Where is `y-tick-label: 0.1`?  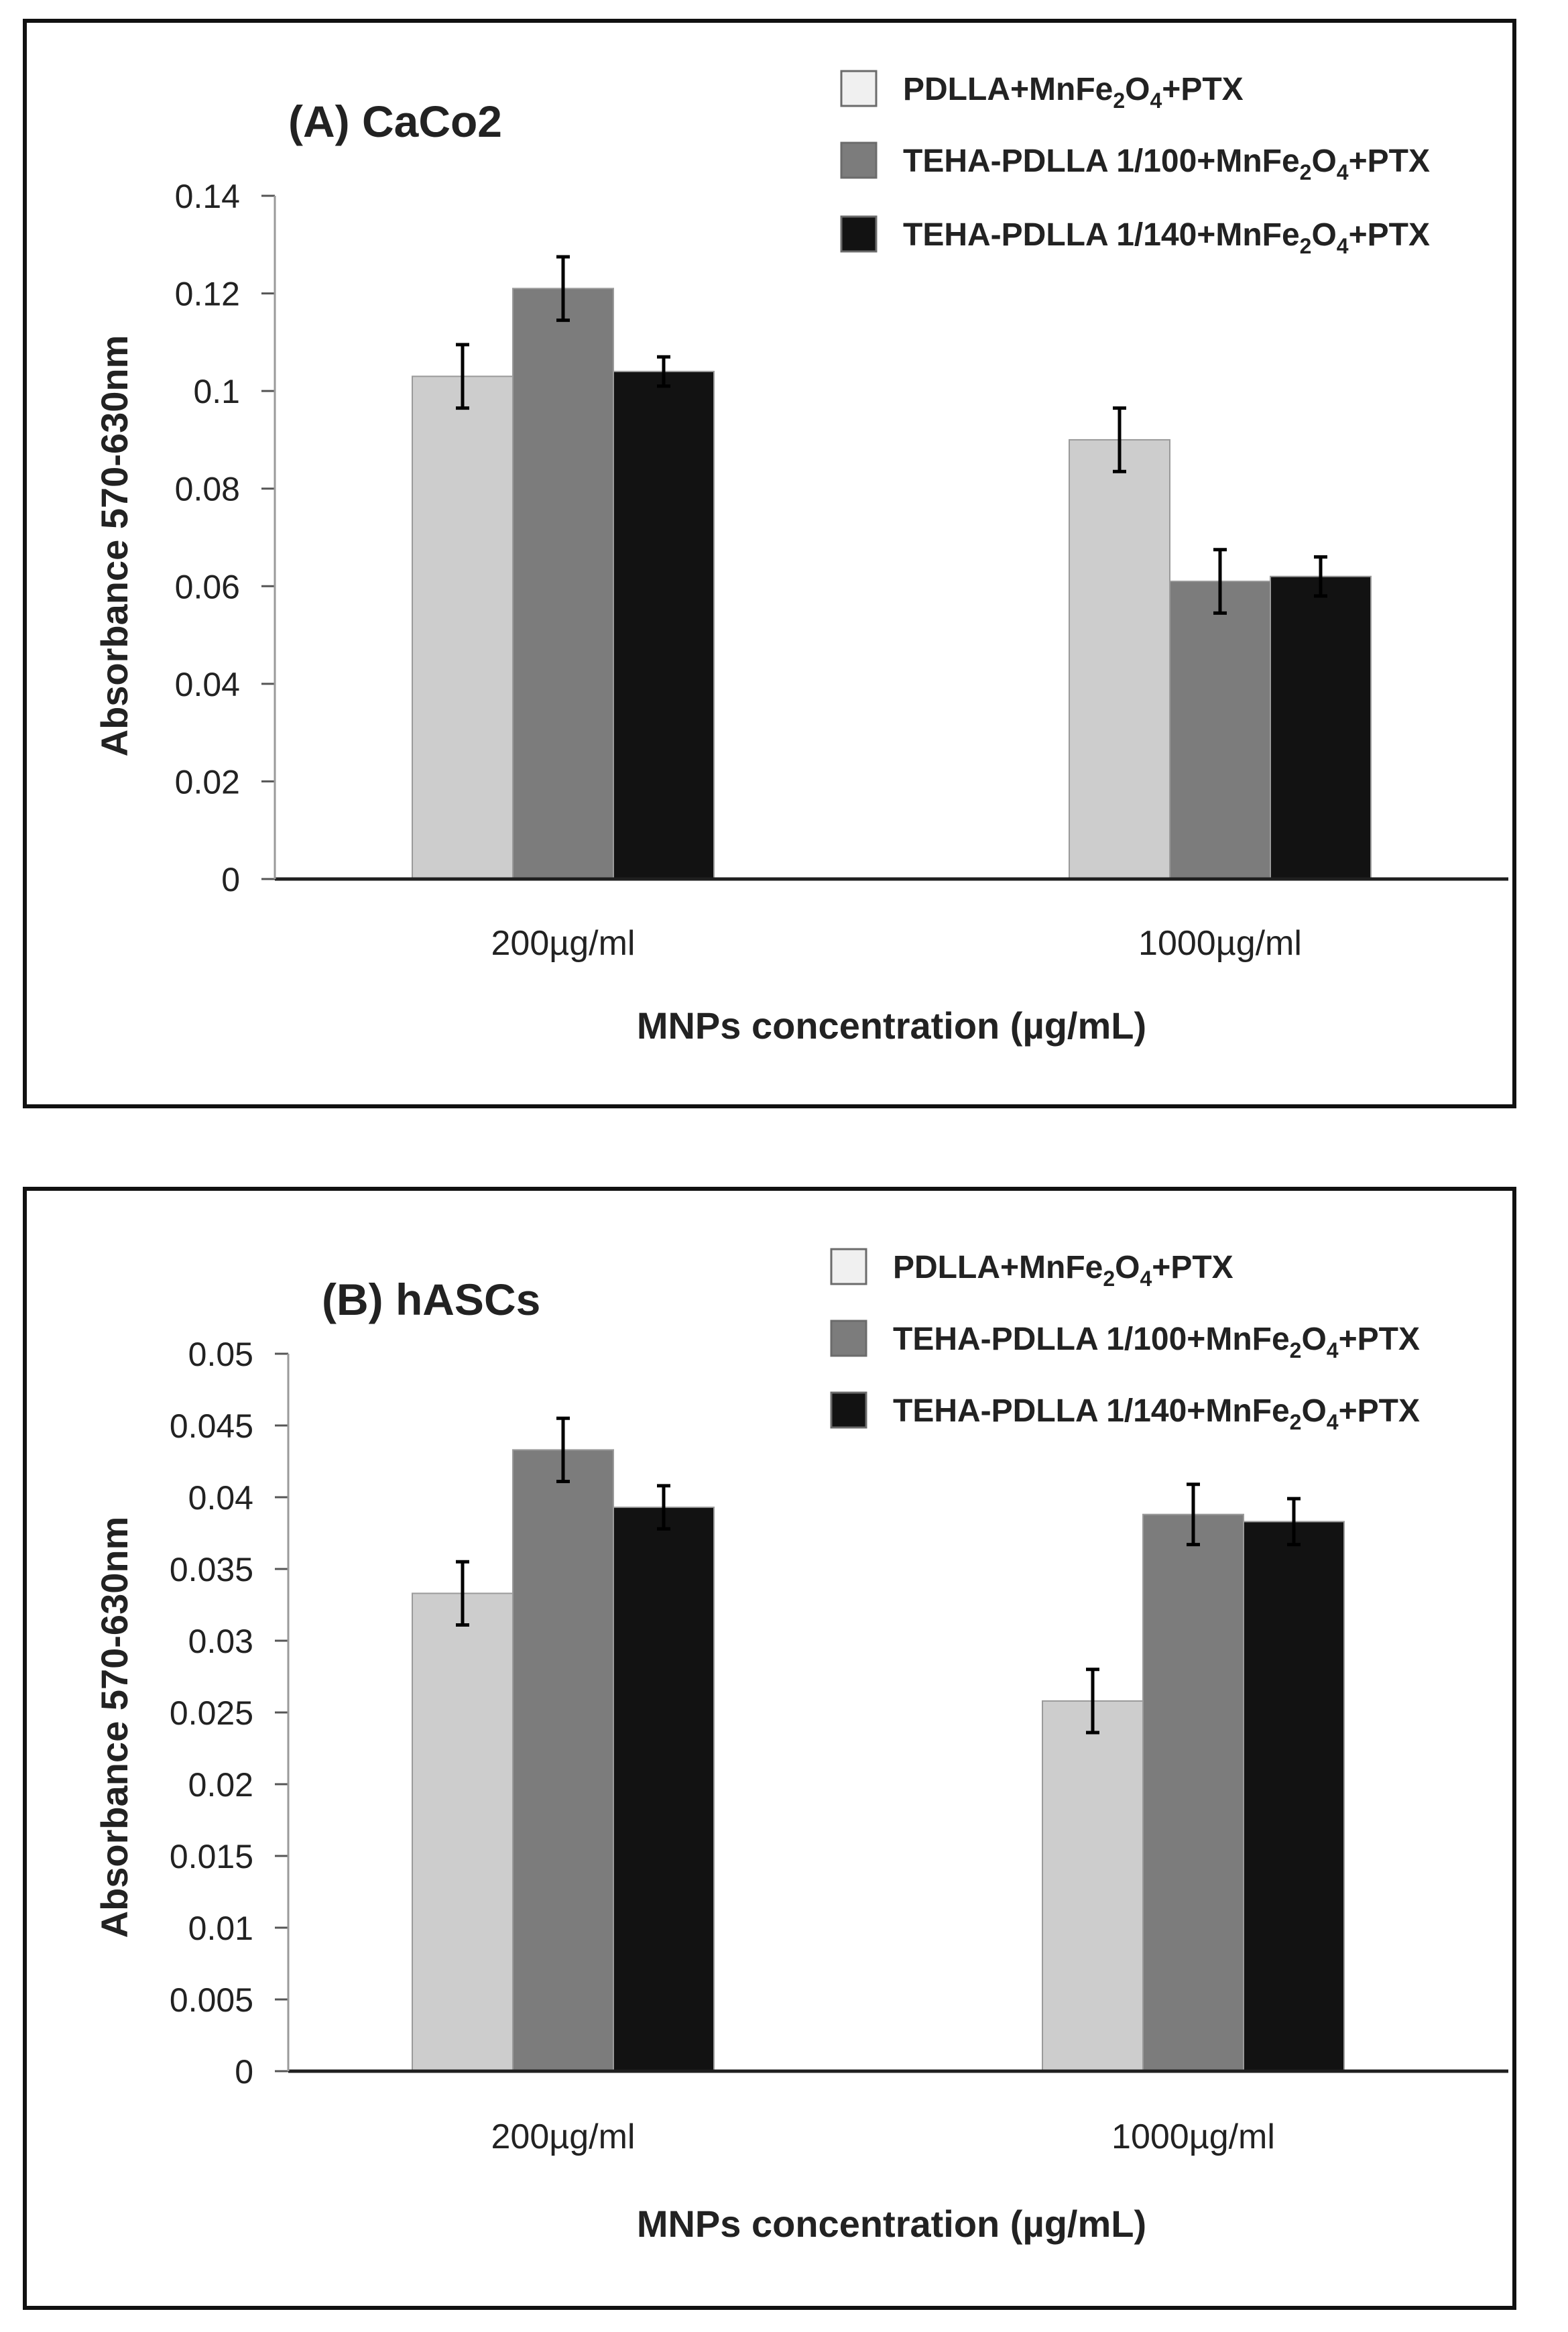 y-tick-label: 0.1 is located at coordinates (217, 391).